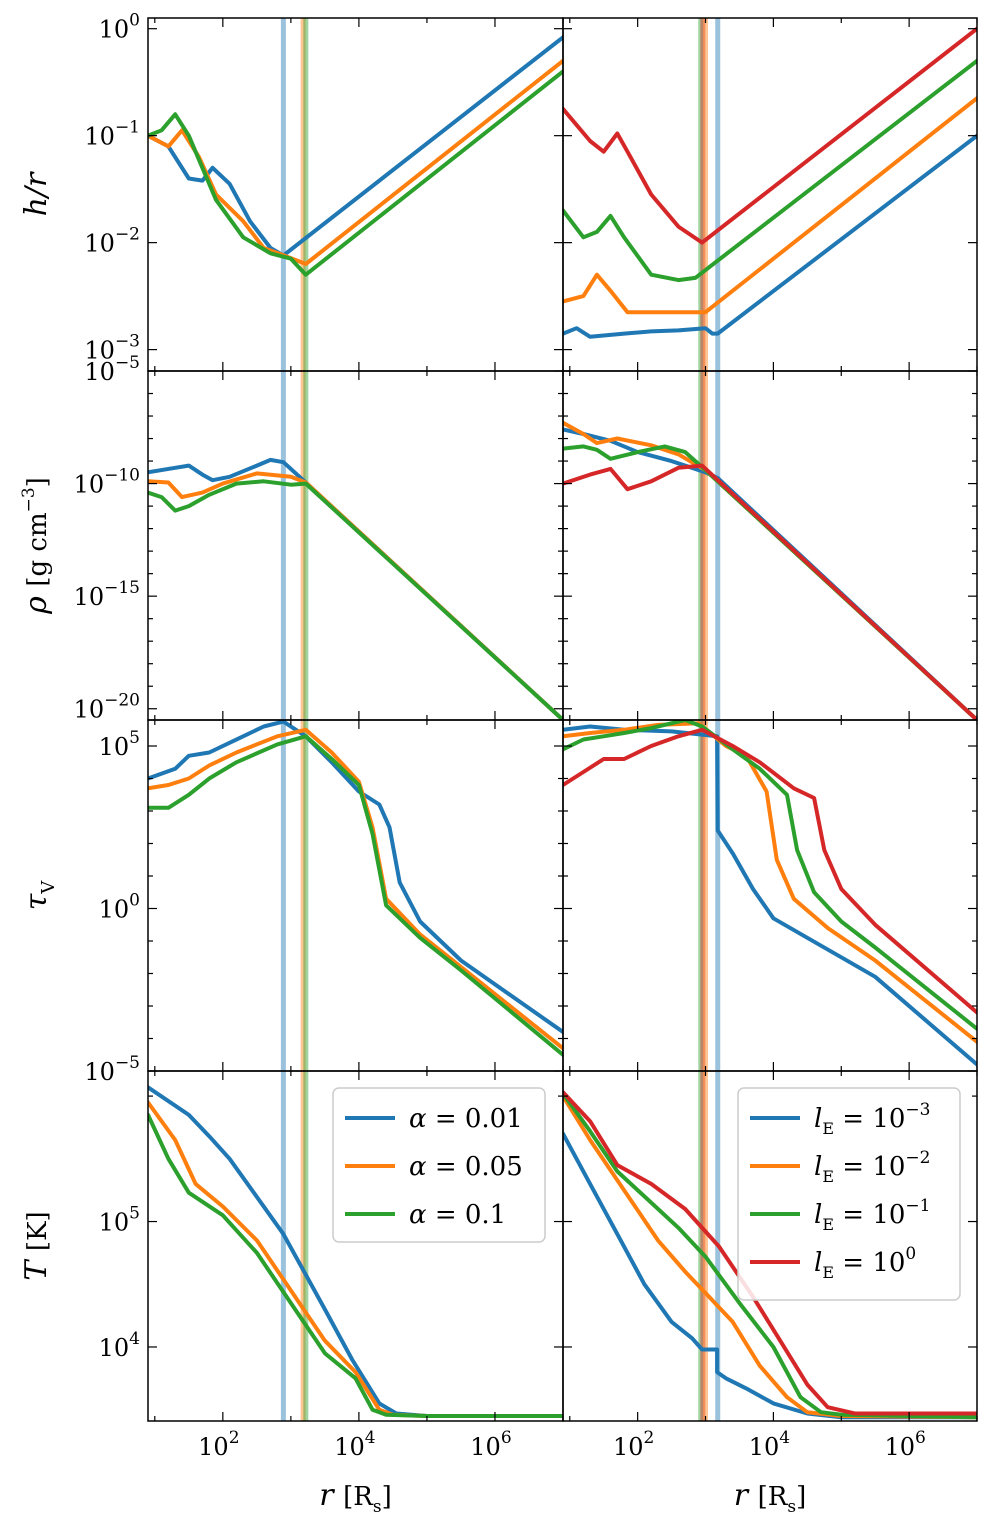  I want to click on panel-frame-right-h_over_r, so click(770, 194).